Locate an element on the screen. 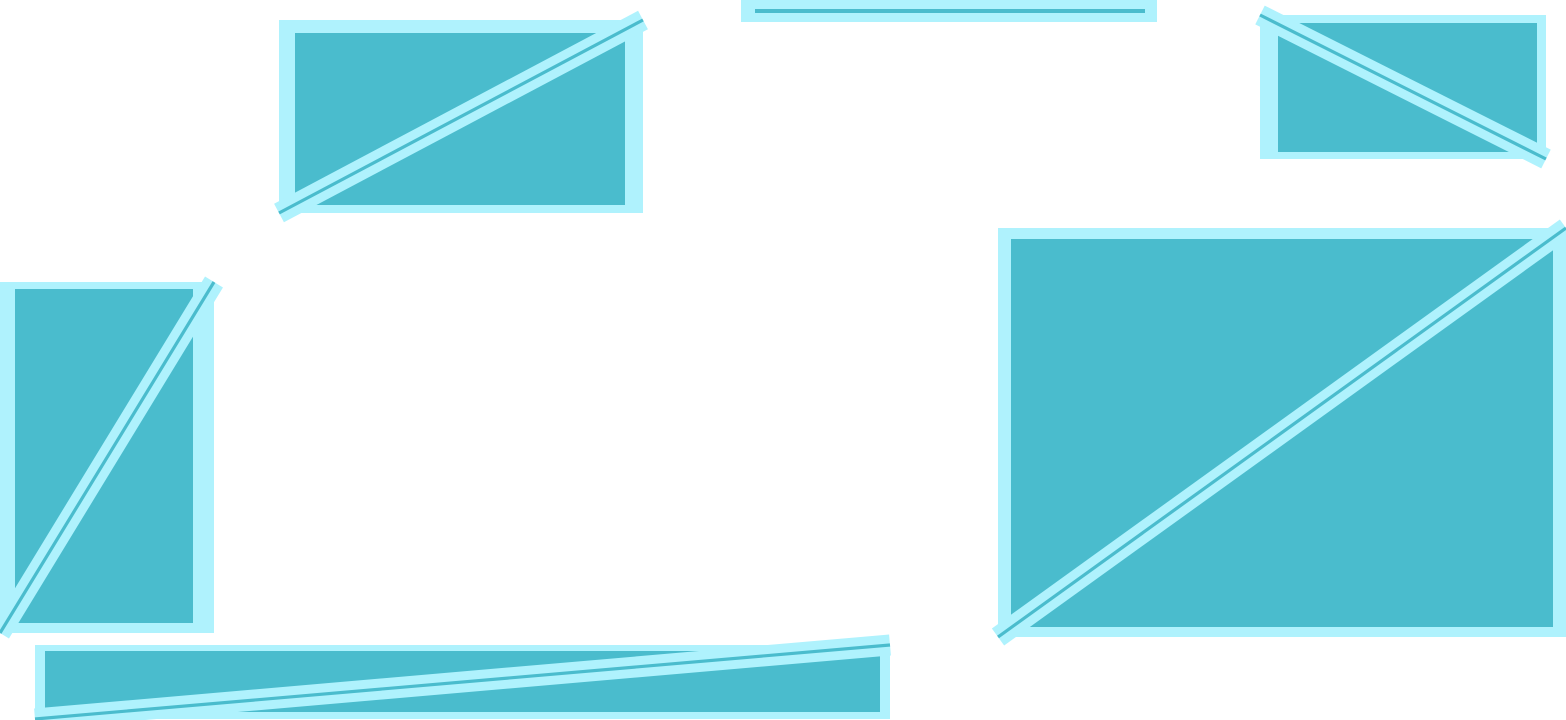 The width and height of the screenshot is (1566, 720). crossed-box-left-tall is located at coordinates (111, 457).